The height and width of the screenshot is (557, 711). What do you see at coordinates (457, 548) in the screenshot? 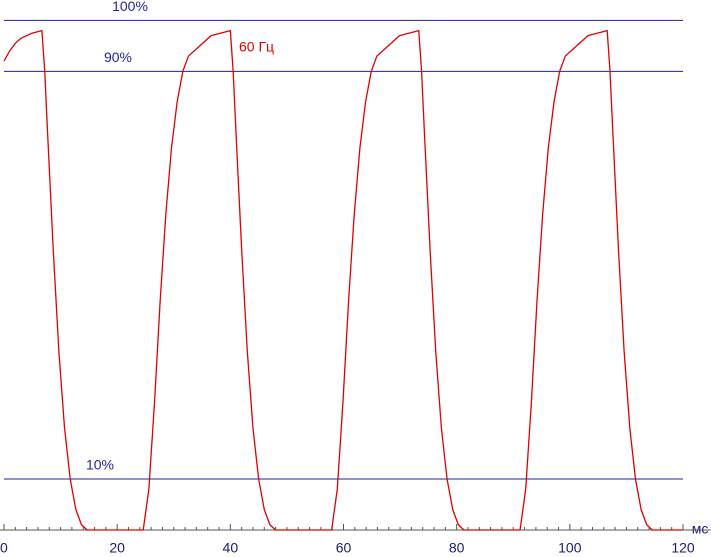
I see `x-tick-label: 80` at bounding box center [457, 548].